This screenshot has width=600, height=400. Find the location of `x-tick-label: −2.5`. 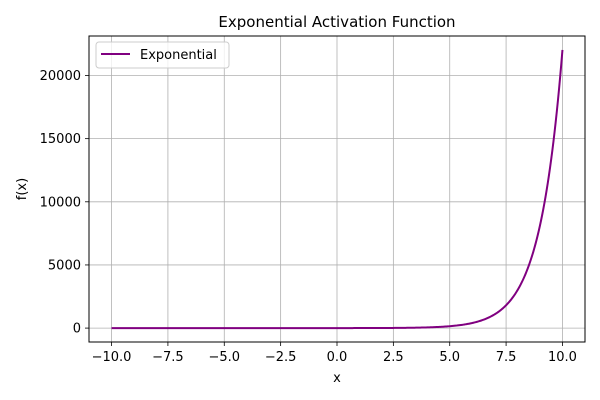

x-tick-label: −2.5 is located at coordinates (281, 357).